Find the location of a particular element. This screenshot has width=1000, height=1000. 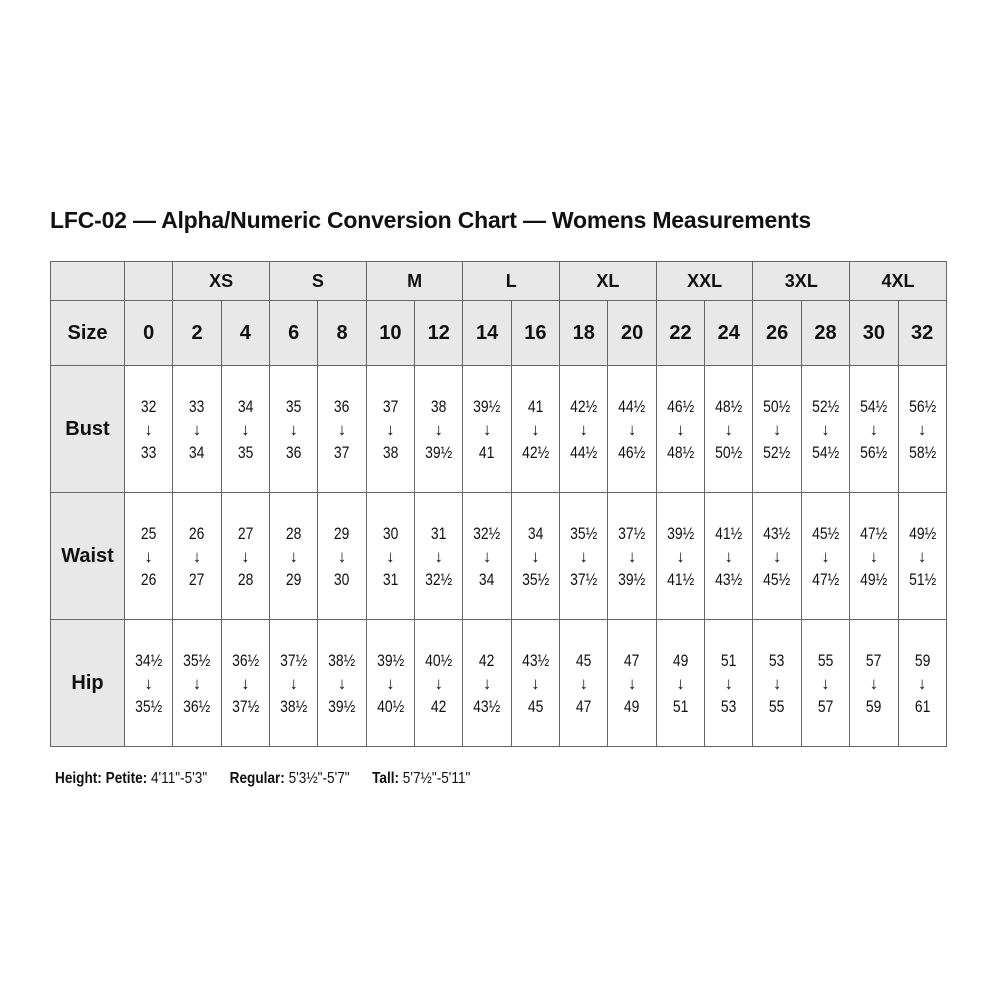

range-max: 58½ is located at coordinates (922, 452).